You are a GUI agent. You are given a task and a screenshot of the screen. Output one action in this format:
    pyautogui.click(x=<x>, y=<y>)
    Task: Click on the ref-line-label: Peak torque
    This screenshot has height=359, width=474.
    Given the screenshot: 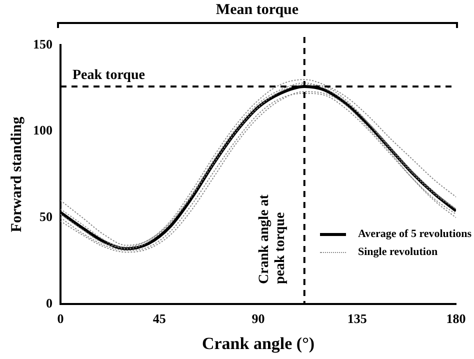 What is the action you would take?
    pyautogui.click(x=108, y=76)
    